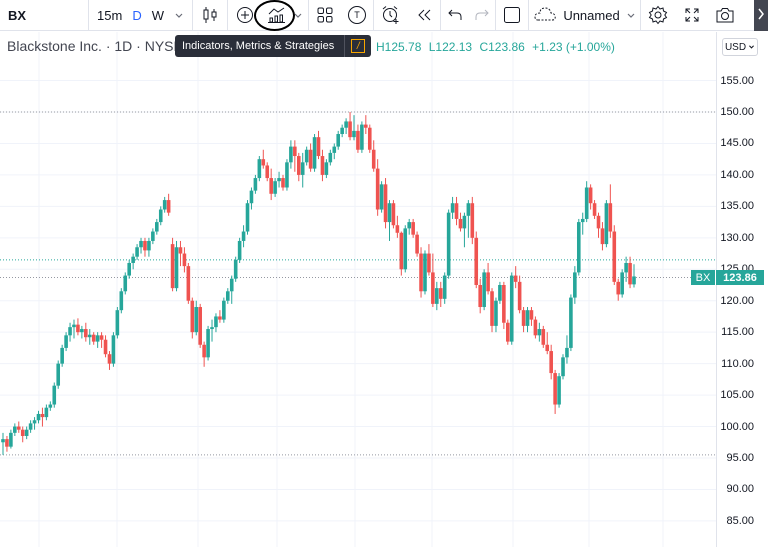 The height and width of the screenshot is (547, 768). What do you see at coordinates (380, 47) in the screenshot?
I see `high-label: H` at bounding box center [380, 47].